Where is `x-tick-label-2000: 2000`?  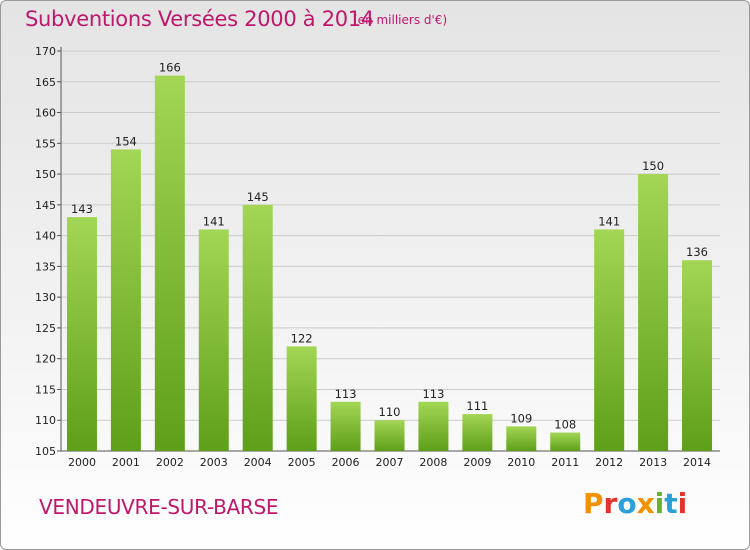
x-tick-label-2000: 2000 is located at coordinates (82, 462).